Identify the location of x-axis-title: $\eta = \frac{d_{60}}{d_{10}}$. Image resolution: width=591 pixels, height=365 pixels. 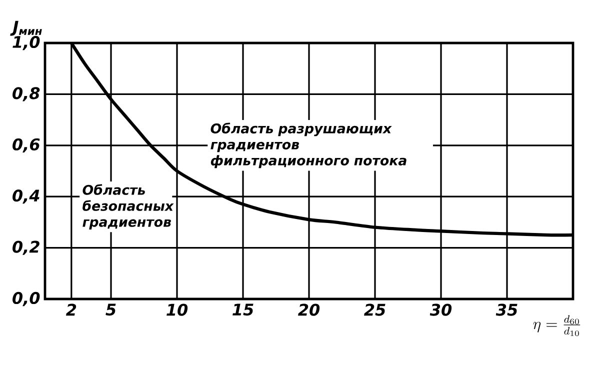
(556, 325).